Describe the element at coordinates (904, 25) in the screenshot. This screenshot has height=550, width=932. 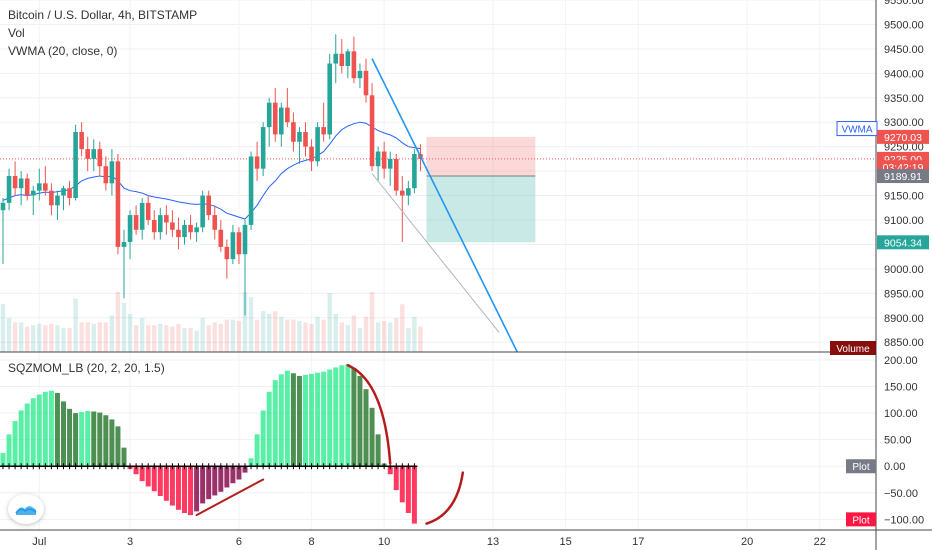
I see `price-tick-label: 9500.00` at that location.